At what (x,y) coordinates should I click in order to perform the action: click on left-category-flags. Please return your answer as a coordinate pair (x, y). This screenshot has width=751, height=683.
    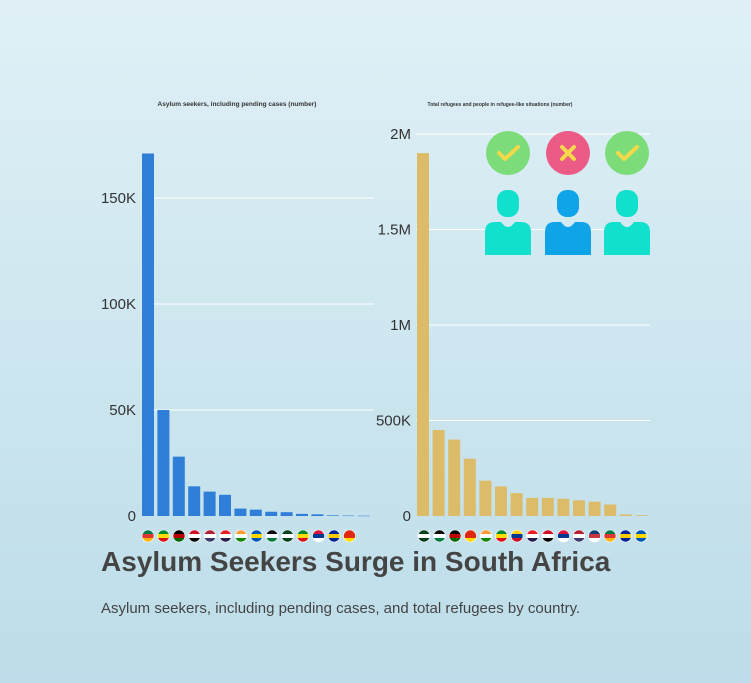
    Looking at the image, I should click on (248, 536).